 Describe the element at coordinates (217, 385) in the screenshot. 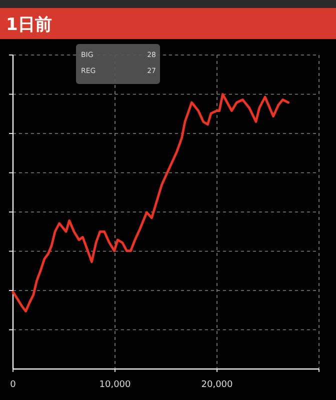

I see `xtick: 20,000` at that location.